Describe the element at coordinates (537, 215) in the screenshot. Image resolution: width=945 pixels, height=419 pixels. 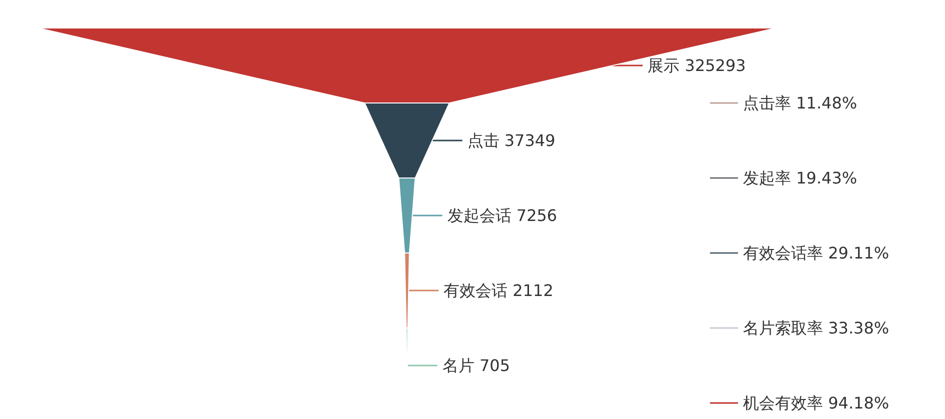
I see `data-label: 7256` at that location.